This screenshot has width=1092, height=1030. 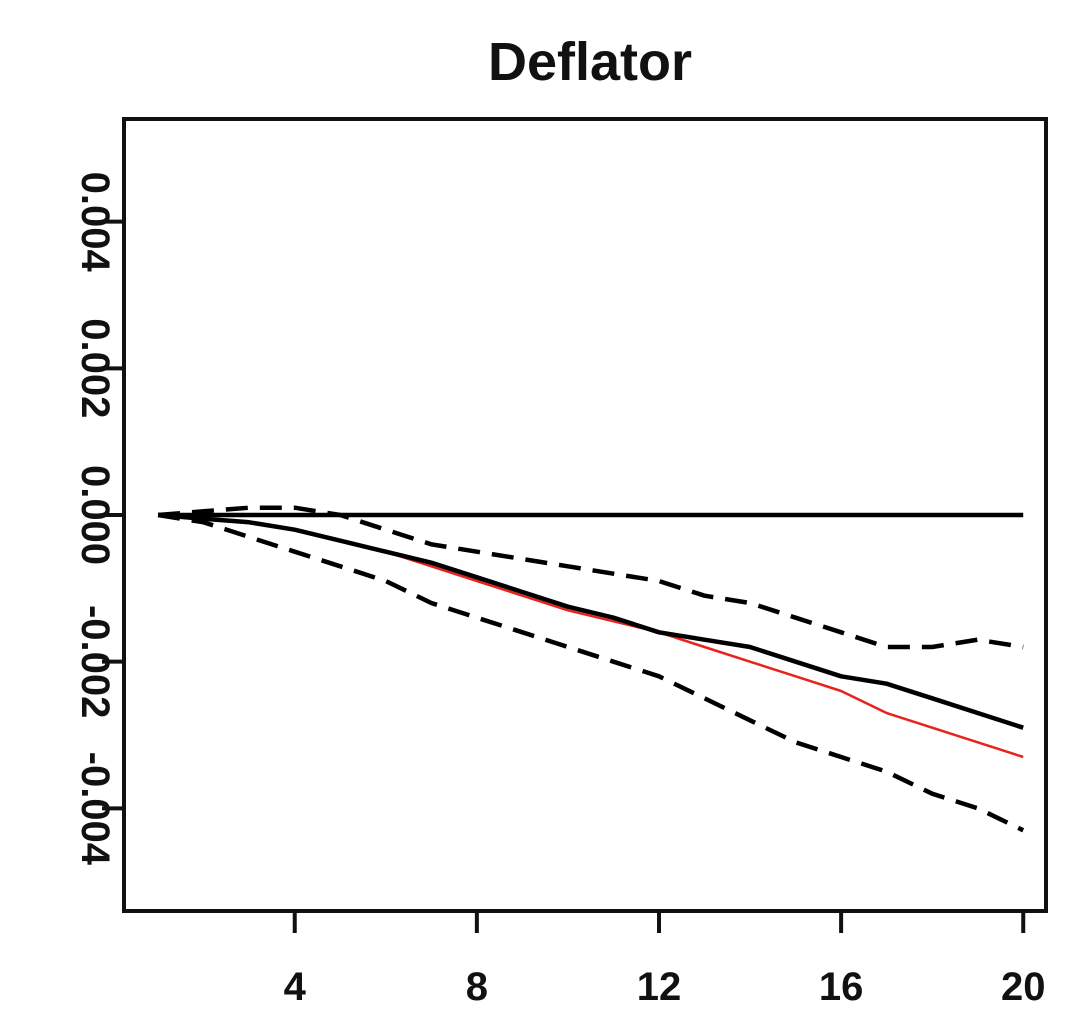 What do you see at coordinates (95, 515) in the screenshot?
I see `y-tick-label: 0.000` at bounding box center [95, 515].